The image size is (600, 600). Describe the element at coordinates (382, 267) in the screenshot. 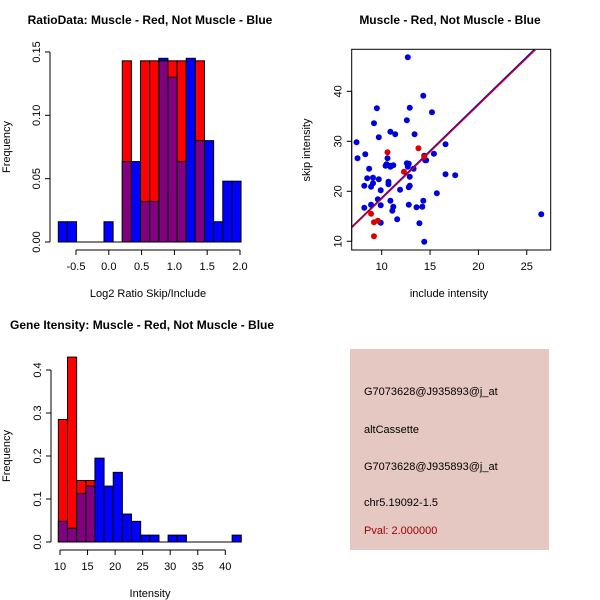

I see `x-tick-label: 10` at that location.